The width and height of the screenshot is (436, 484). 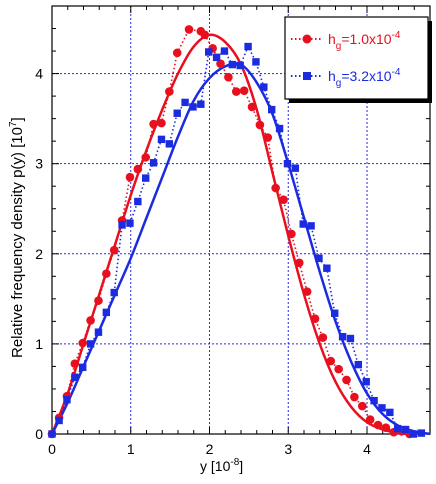 What do you see at coordinates (17, 119) in the screenshot?
I see `y-axis-label-close: ]` at bounding box center [17, 119].